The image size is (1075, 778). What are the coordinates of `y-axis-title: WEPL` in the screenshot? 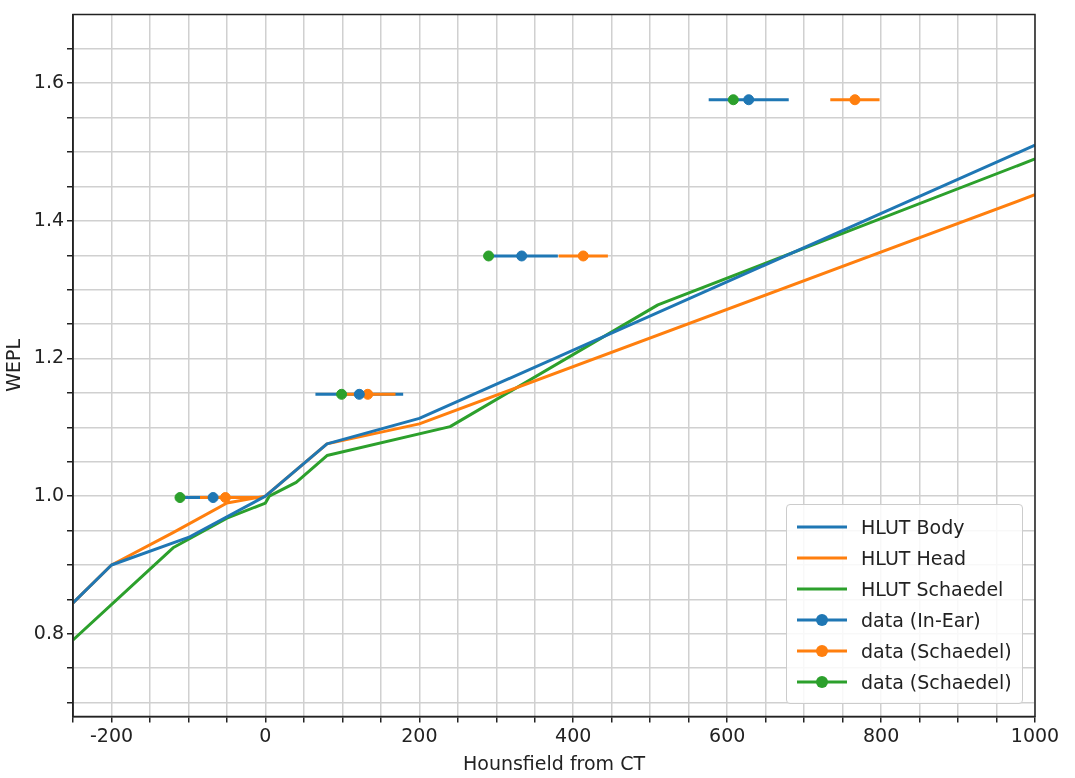 It's located at (13, 365).